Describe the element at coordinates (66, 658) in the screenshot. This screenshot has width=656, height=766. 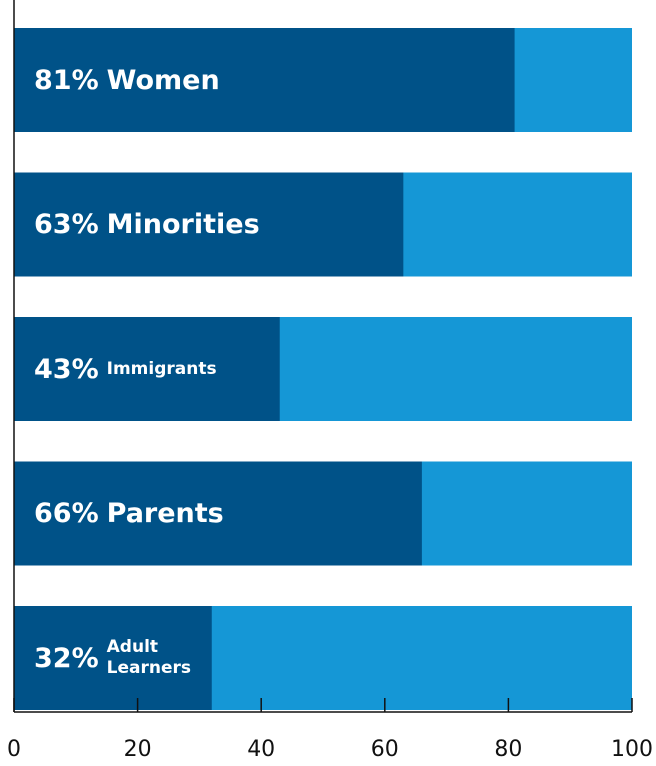
I see `value-label: 32%` at that location.